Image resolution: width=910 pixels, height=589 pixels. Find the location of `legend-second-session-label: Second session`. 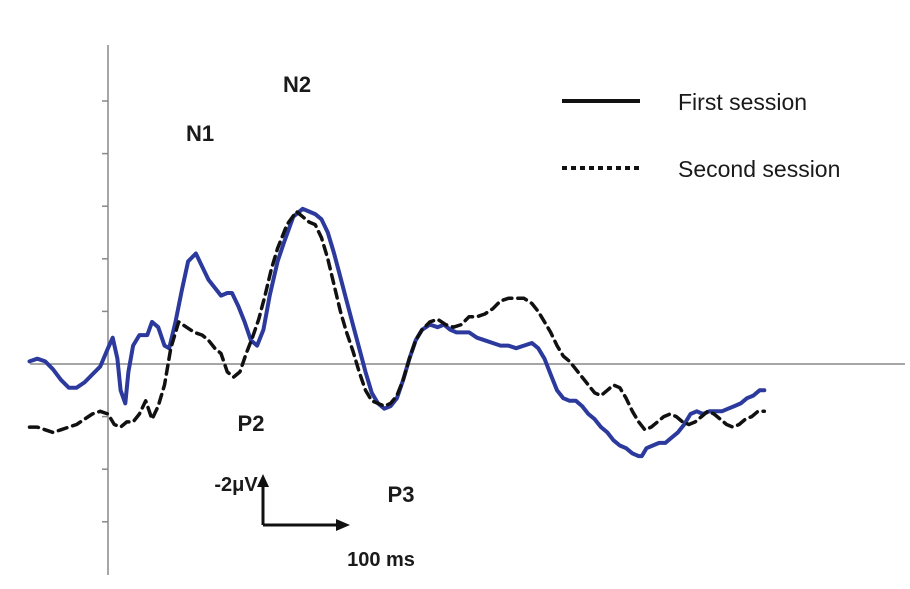

legend-second-session-label: Second session is located at coordinates (759, 169).